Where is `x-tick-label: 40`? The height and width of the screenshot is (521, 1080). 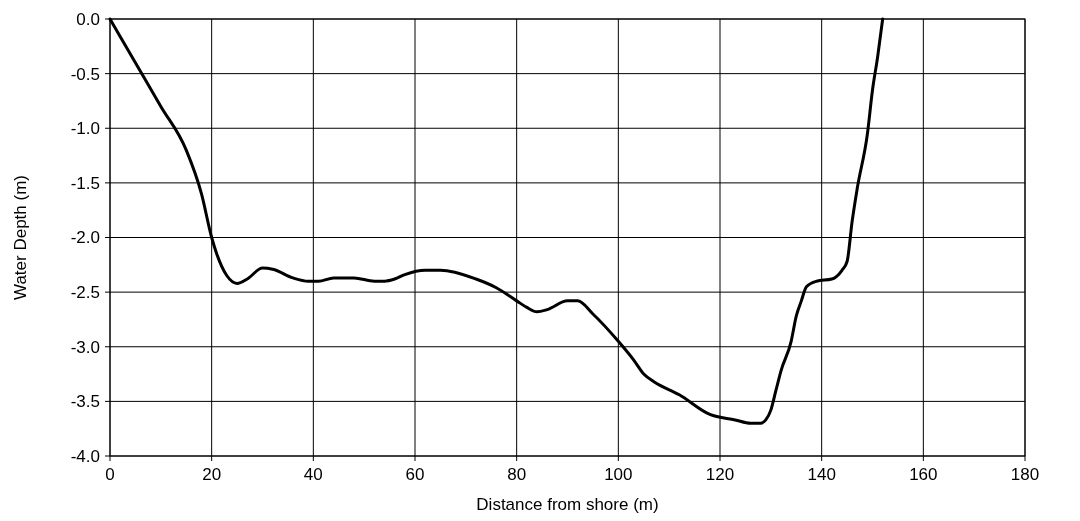
x-tick-label: 40 is located at coordinates (313, 474).